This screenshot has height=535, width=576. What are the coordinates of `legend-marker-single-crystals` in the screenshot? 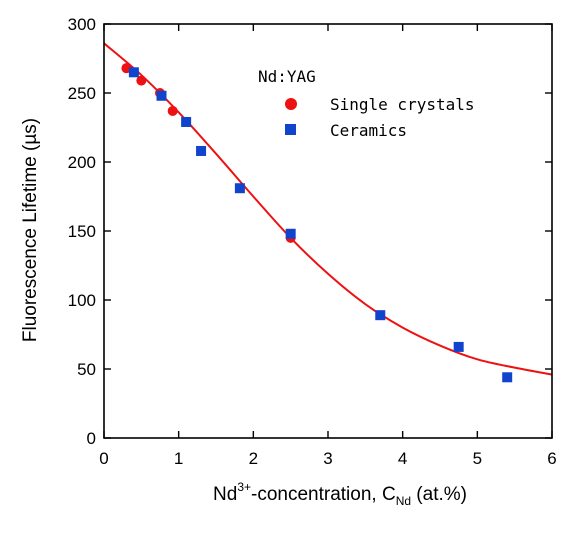 It's located at (291, 104).